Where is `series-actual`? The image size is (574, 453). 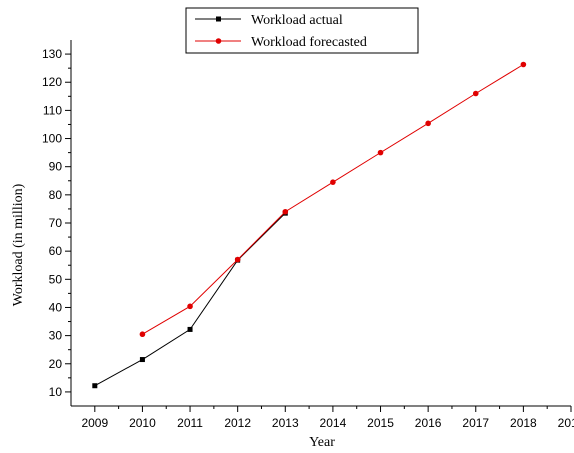 series-actual is located at coordinates (190, 299).